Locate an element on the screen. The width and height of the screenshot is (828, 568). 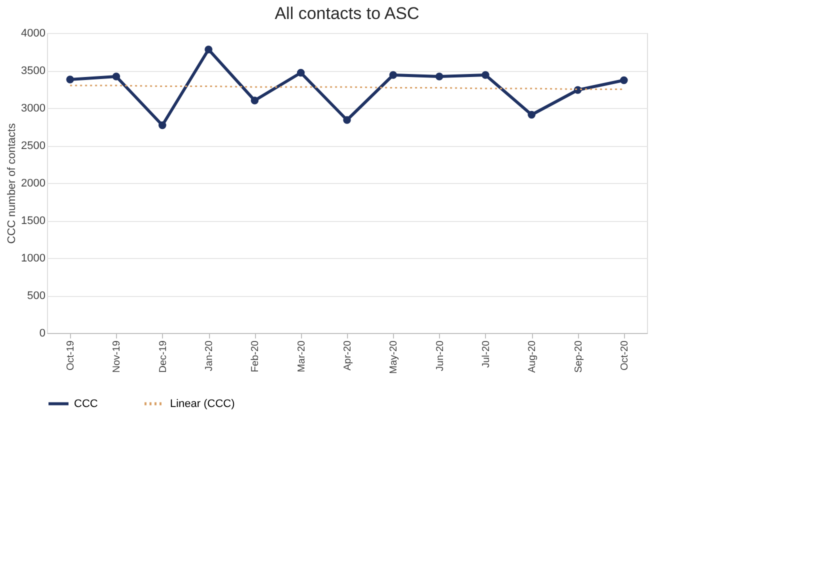
y-tick-label: 2000 is located at coordinates (33, 184).